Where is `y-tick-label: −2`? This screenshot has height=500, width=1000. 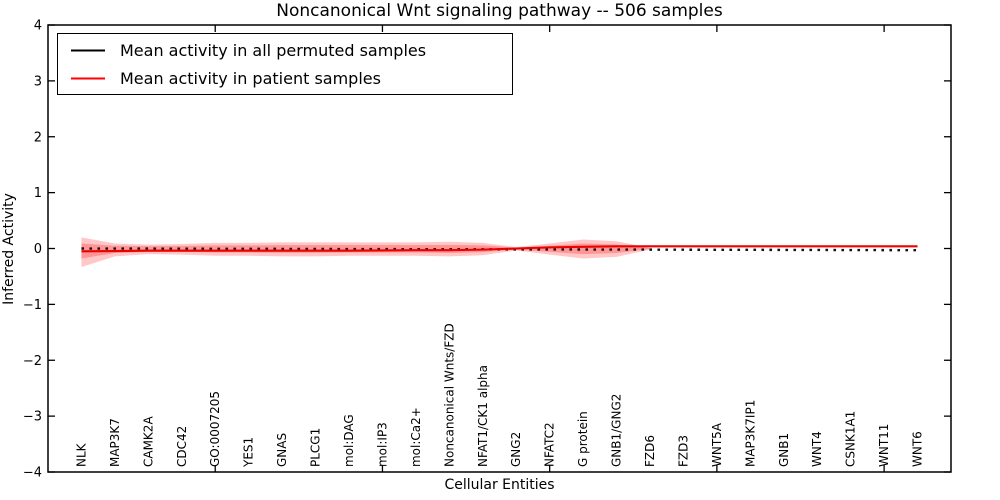
y-tick-label: −2 is located at coordinates (32, 361).